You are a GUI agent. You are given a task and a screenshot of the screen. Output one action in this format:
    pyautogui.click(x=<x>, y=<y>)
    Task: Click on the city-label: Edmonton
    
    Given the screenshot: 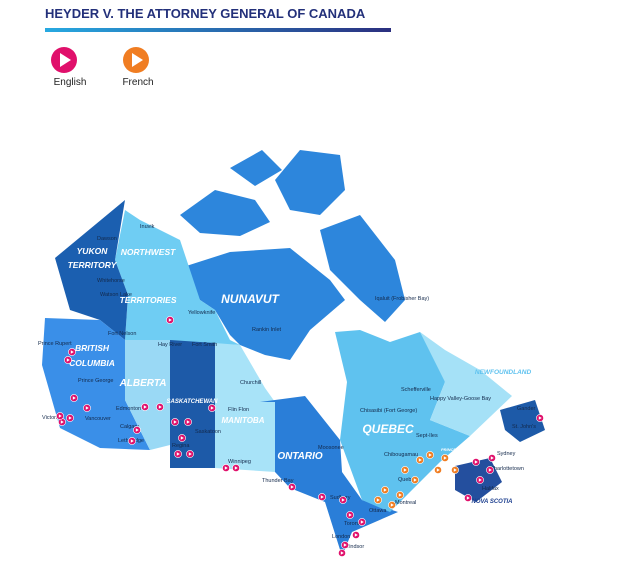 What is the action you would take?
    pyautogui.click(x=128, y=409)
    